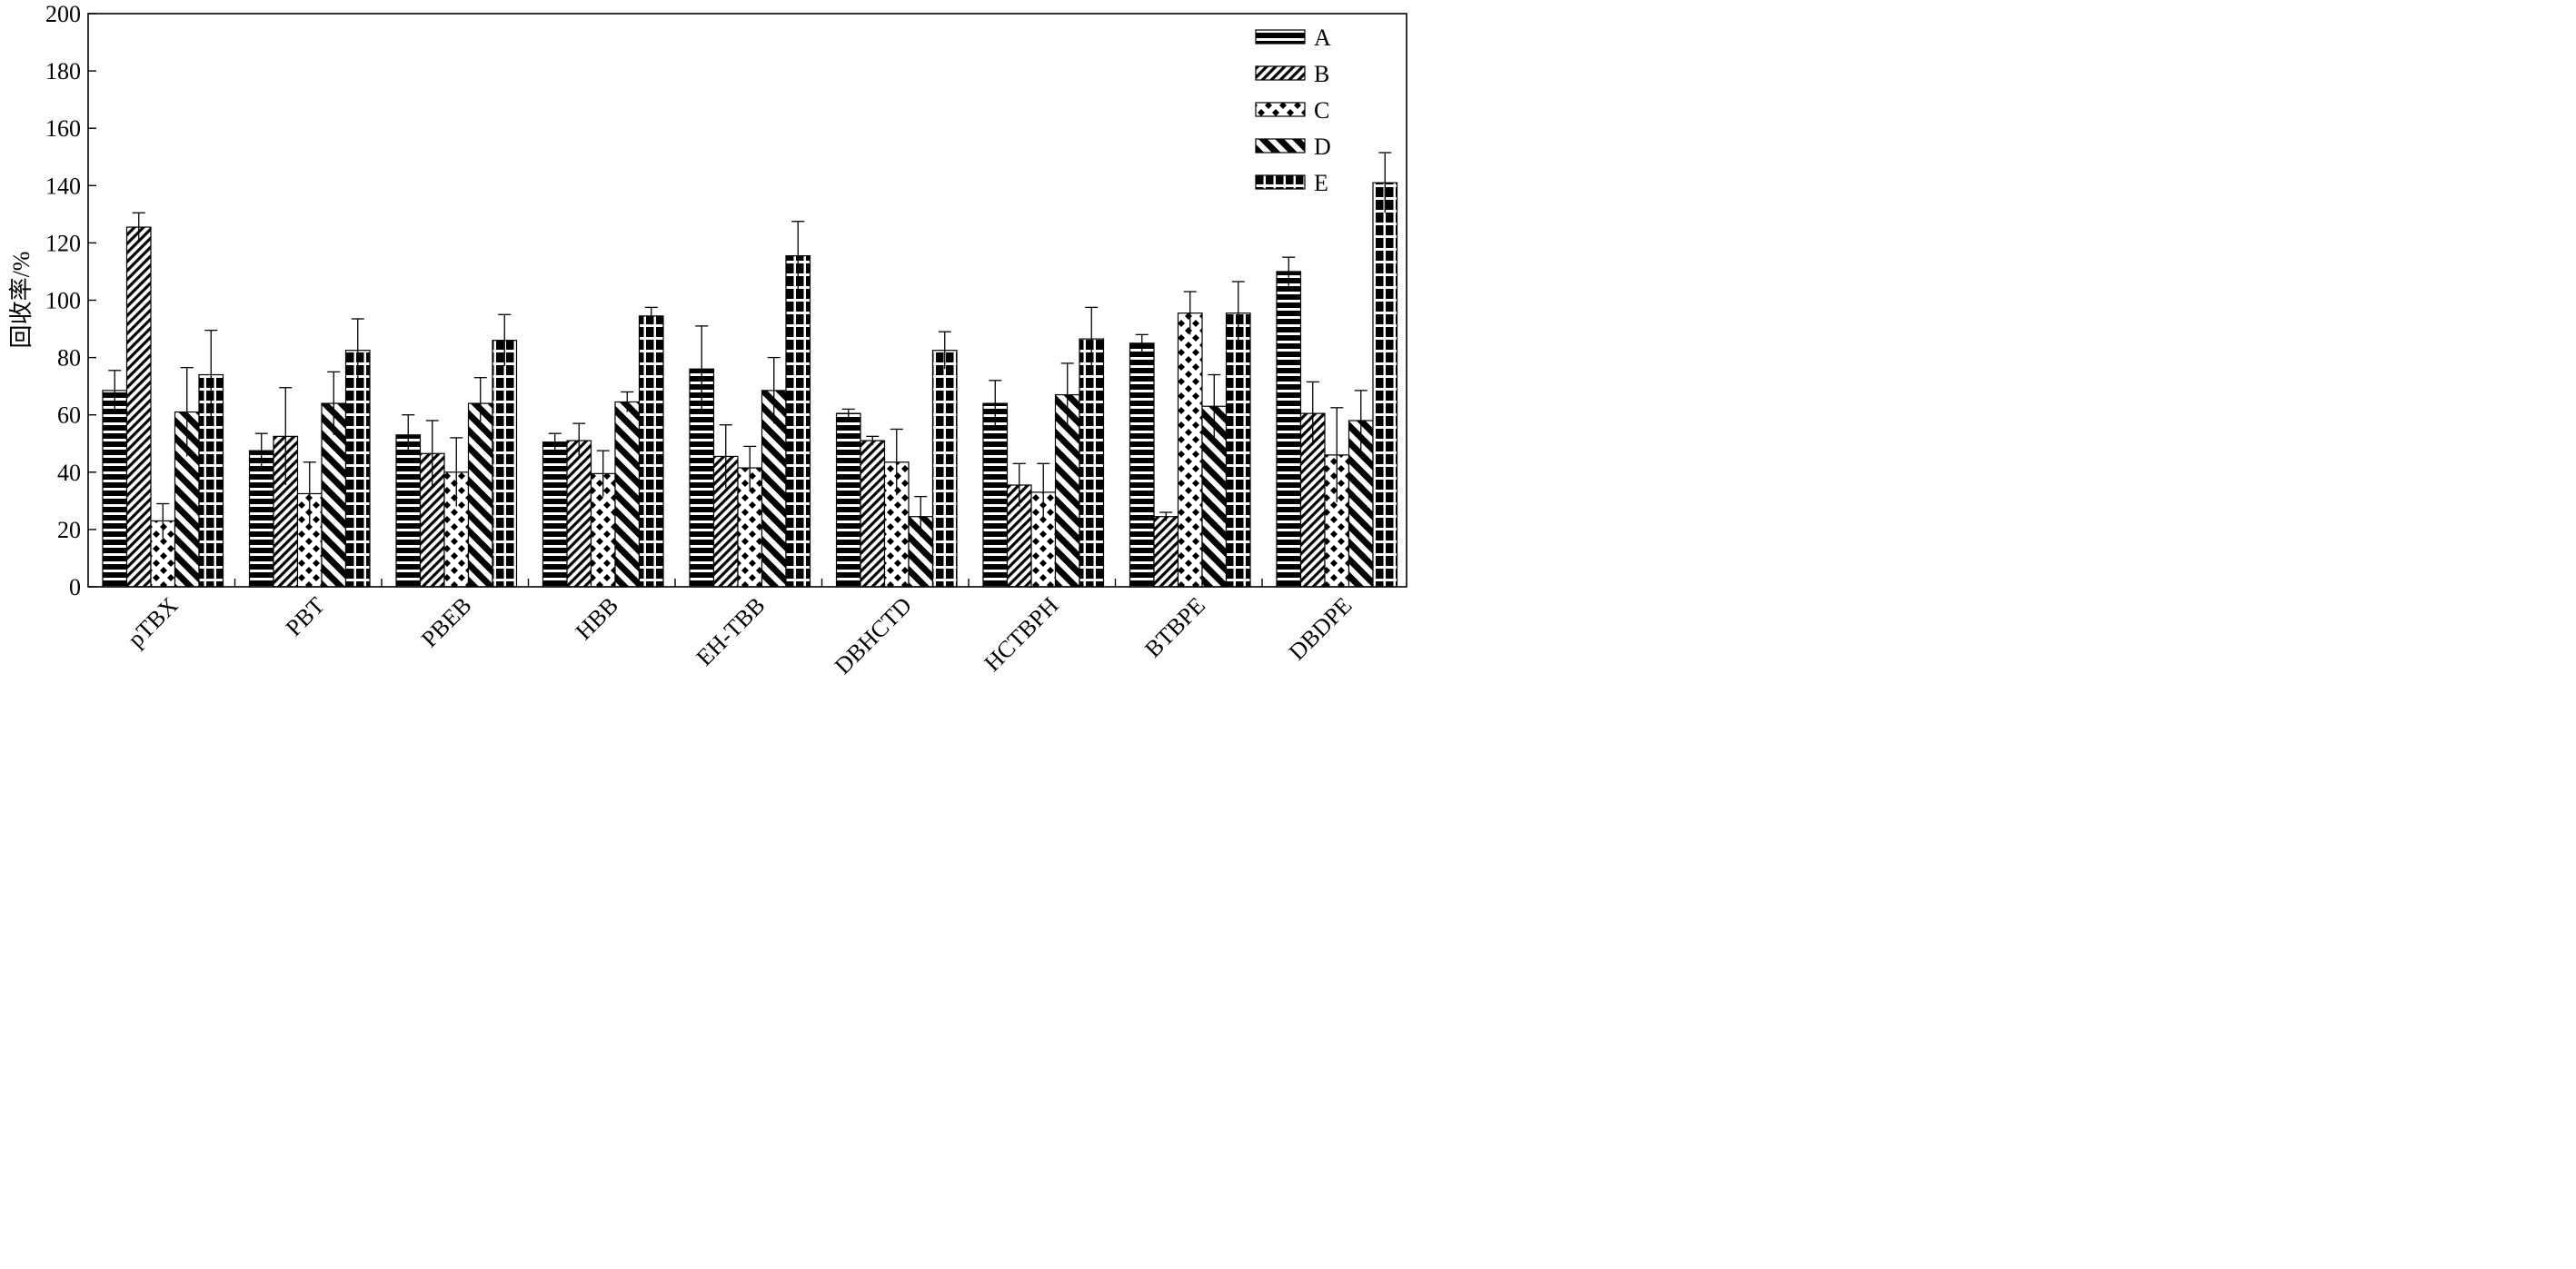 This screenshot has width=2576, height=1269. I want to click on y-tick-label-180: 180, so click(63, 71).